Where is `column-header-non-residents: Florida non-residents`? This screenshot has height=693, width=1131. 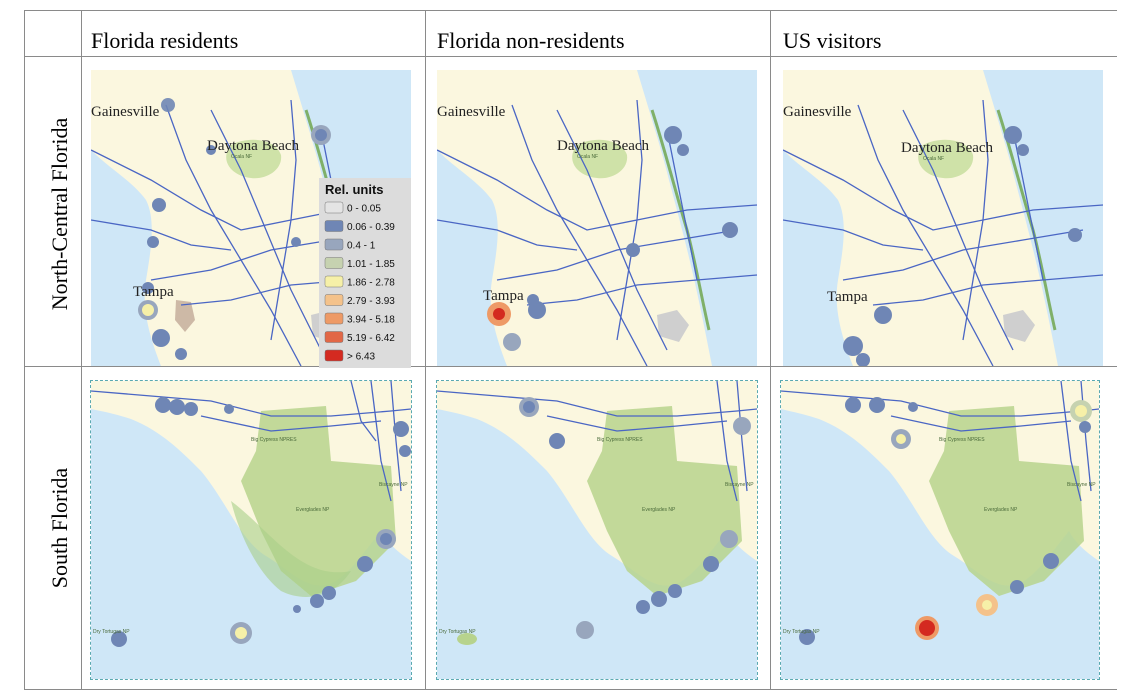
column-header-non-residents: Florida non-residents is located at coordinates (531, 40).